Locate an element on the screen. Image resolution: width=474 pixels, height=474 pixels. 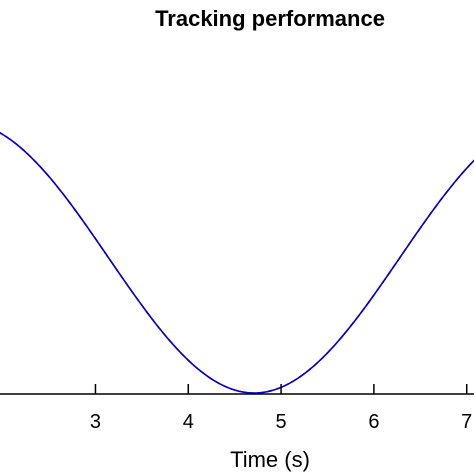
x-axis-label: Time (s) is located at coordinates (270, 459).